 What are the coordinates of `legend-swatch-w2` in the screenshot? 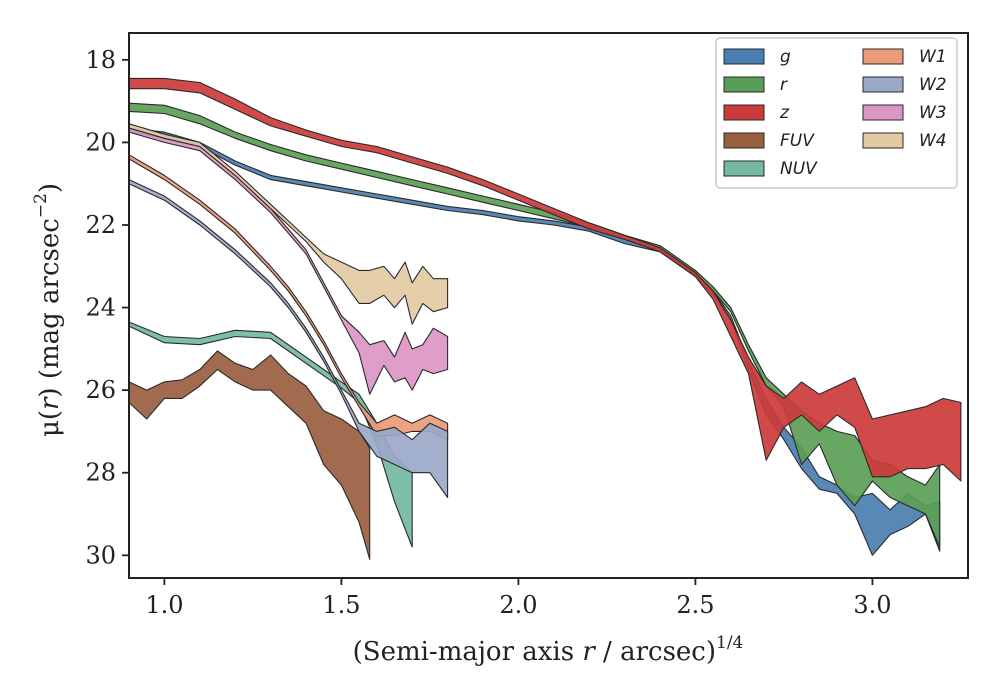 It's located at (883, 84).